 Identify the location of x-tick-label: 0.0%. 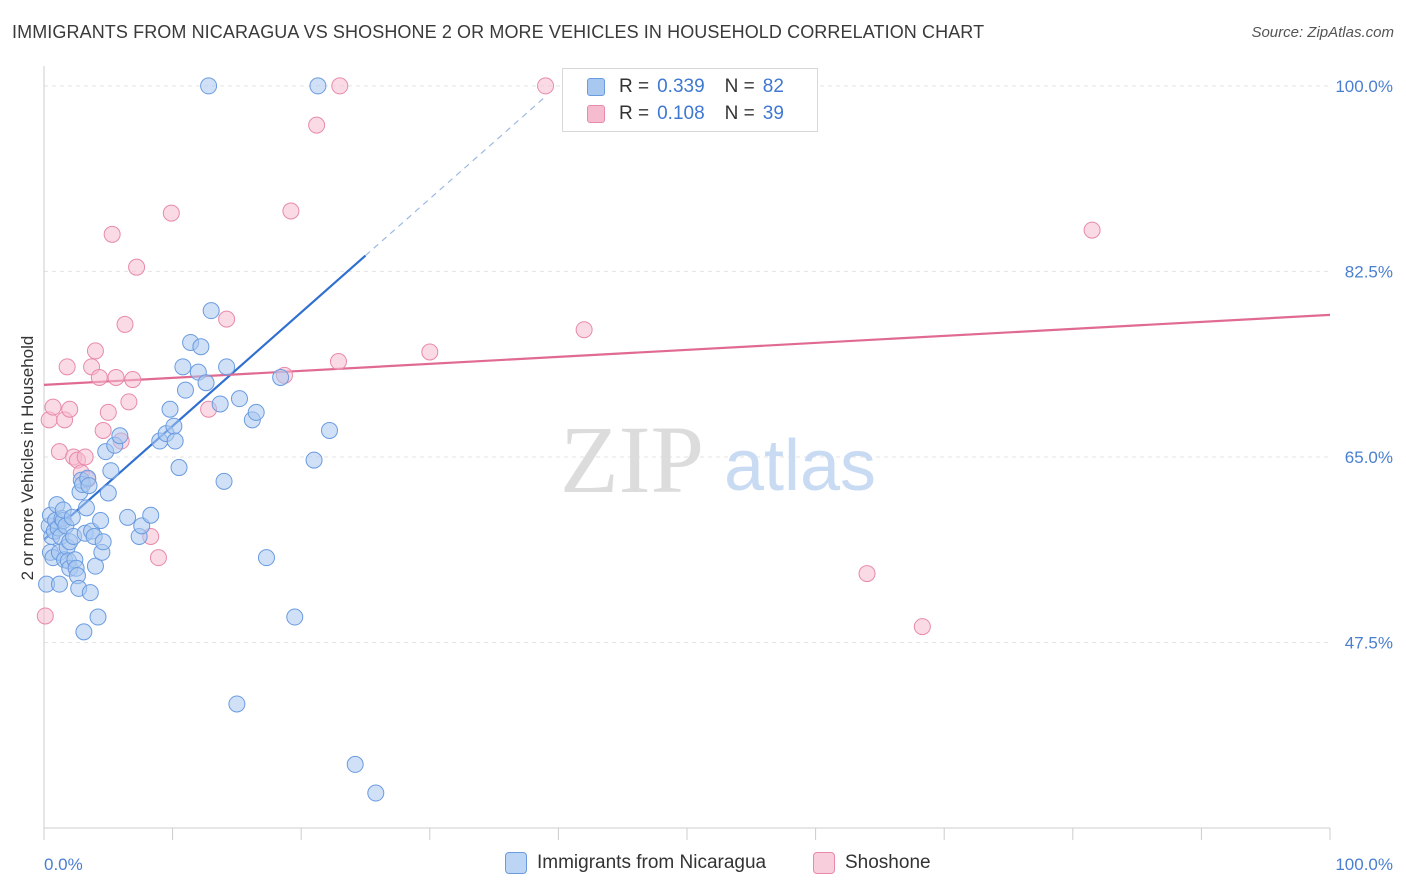
(63, 864).